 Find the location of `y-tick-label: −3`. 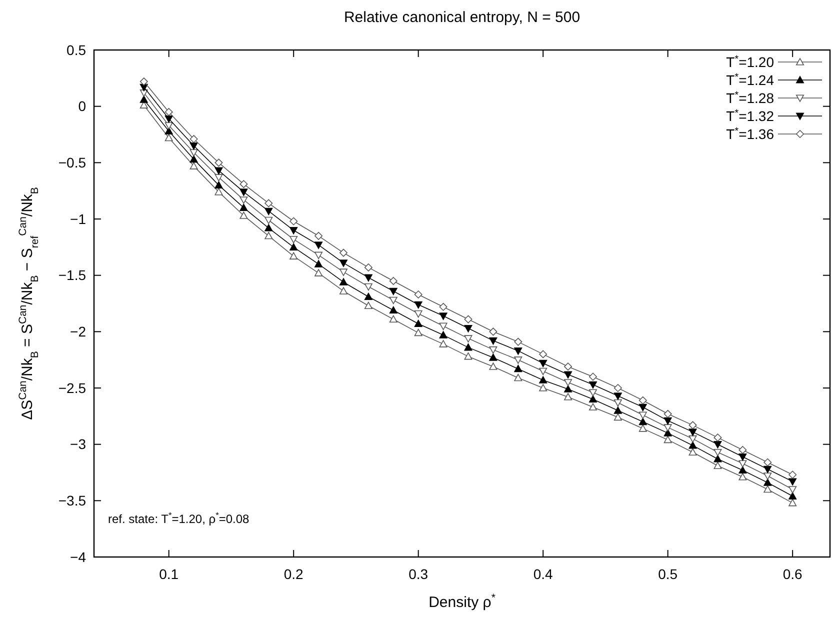

y-tick-label: −3 is located at coordinates (78, 444).